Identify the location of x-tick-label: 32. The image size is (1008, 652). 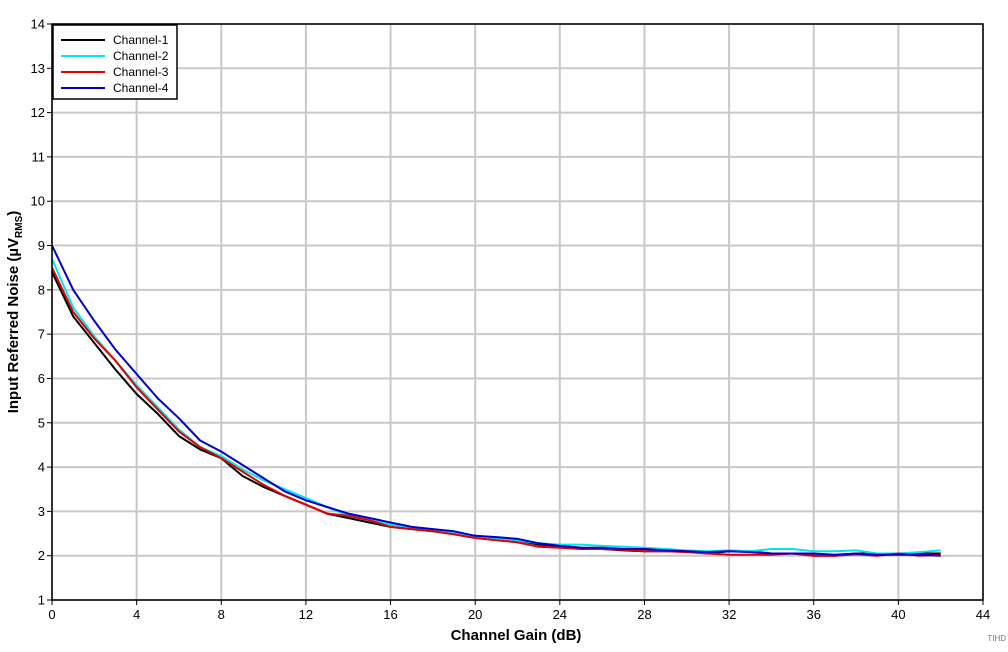
(729, 614).